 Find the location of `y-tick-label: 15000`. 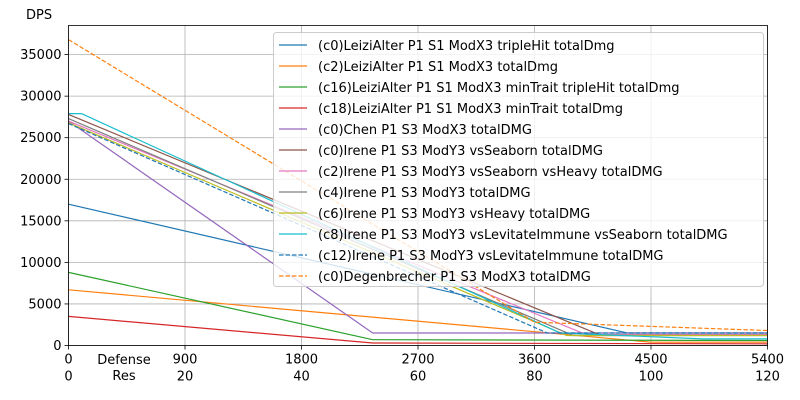

y-tick-label: 15000 is located at coordinates (40, 221).